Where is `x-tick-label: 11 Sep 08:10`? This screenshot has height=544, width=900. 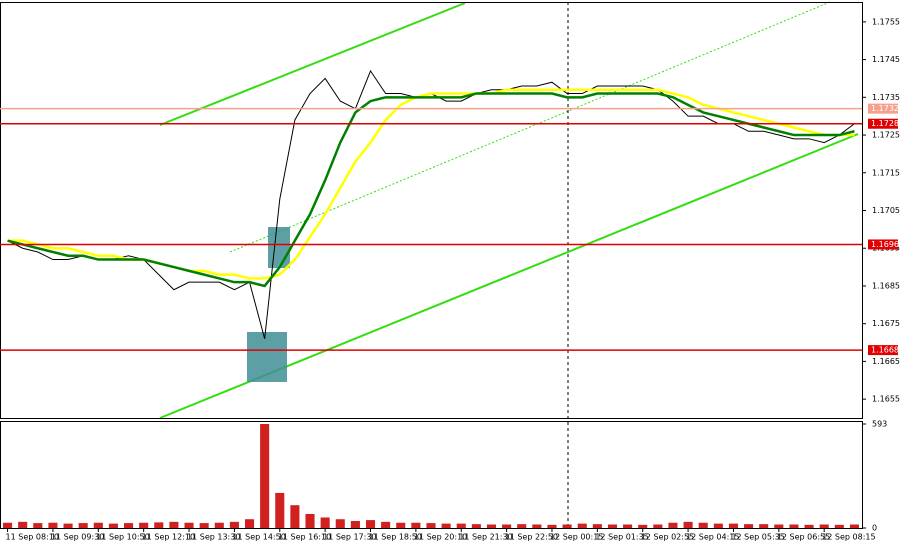 x-tick-label: 11 Sep 08:10 is located at coordinates (32, 537).